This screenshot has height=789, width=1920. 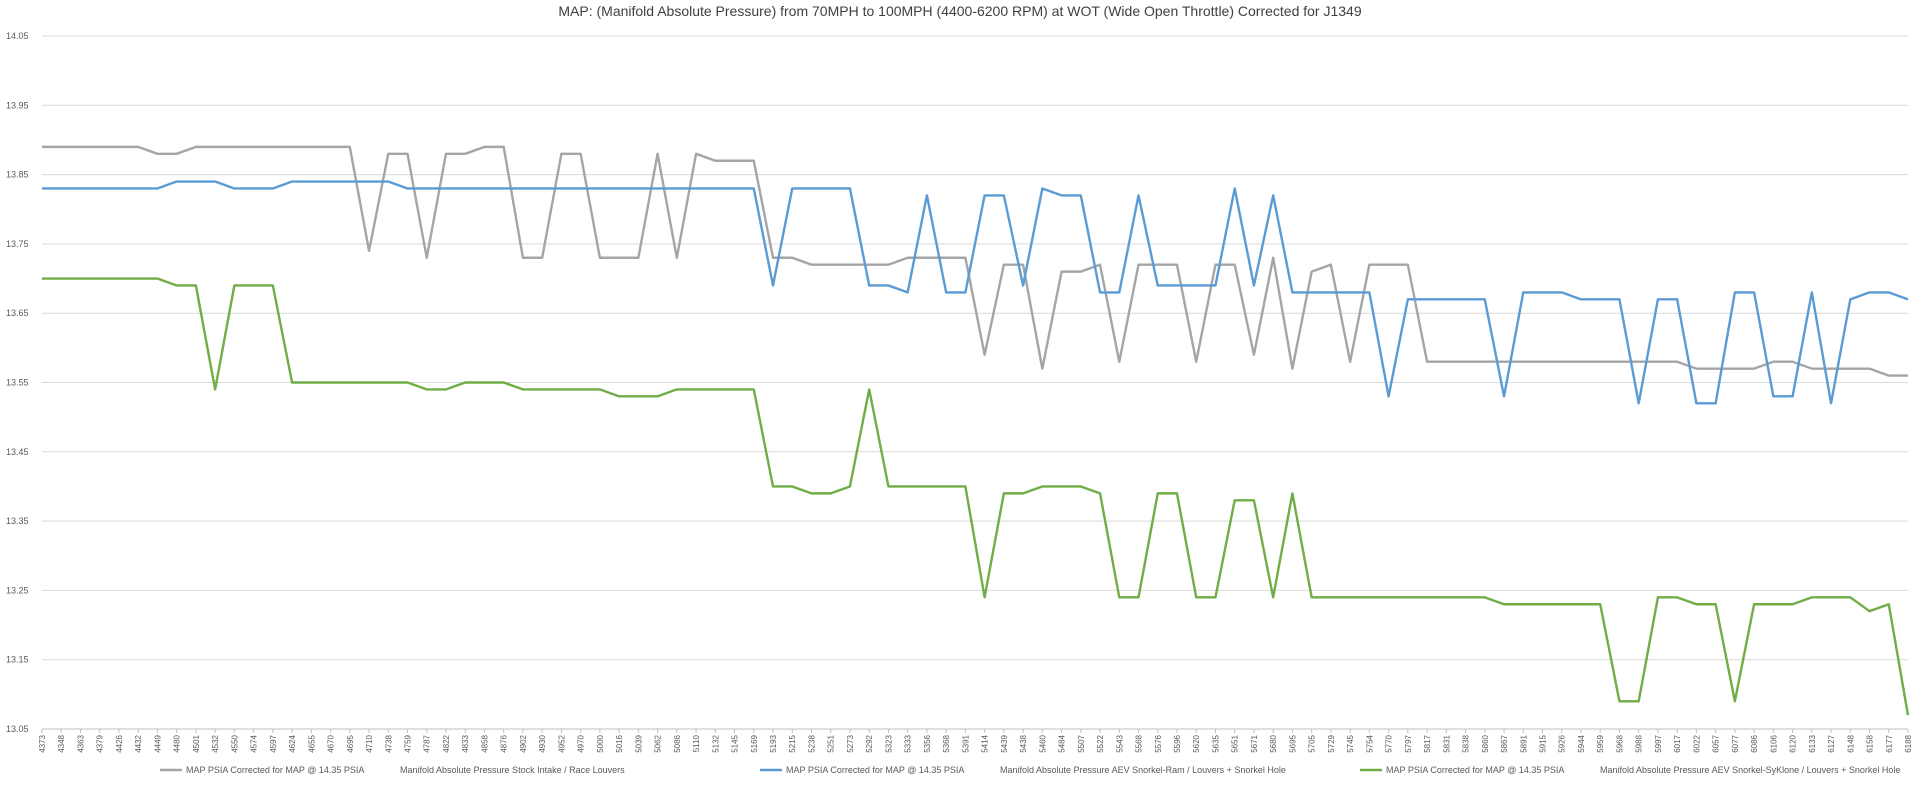 What do you see at coordinates (1350, 743) in the screenshot?
I see `x-tick-label: 5745` at bounding box center [1350, 743].